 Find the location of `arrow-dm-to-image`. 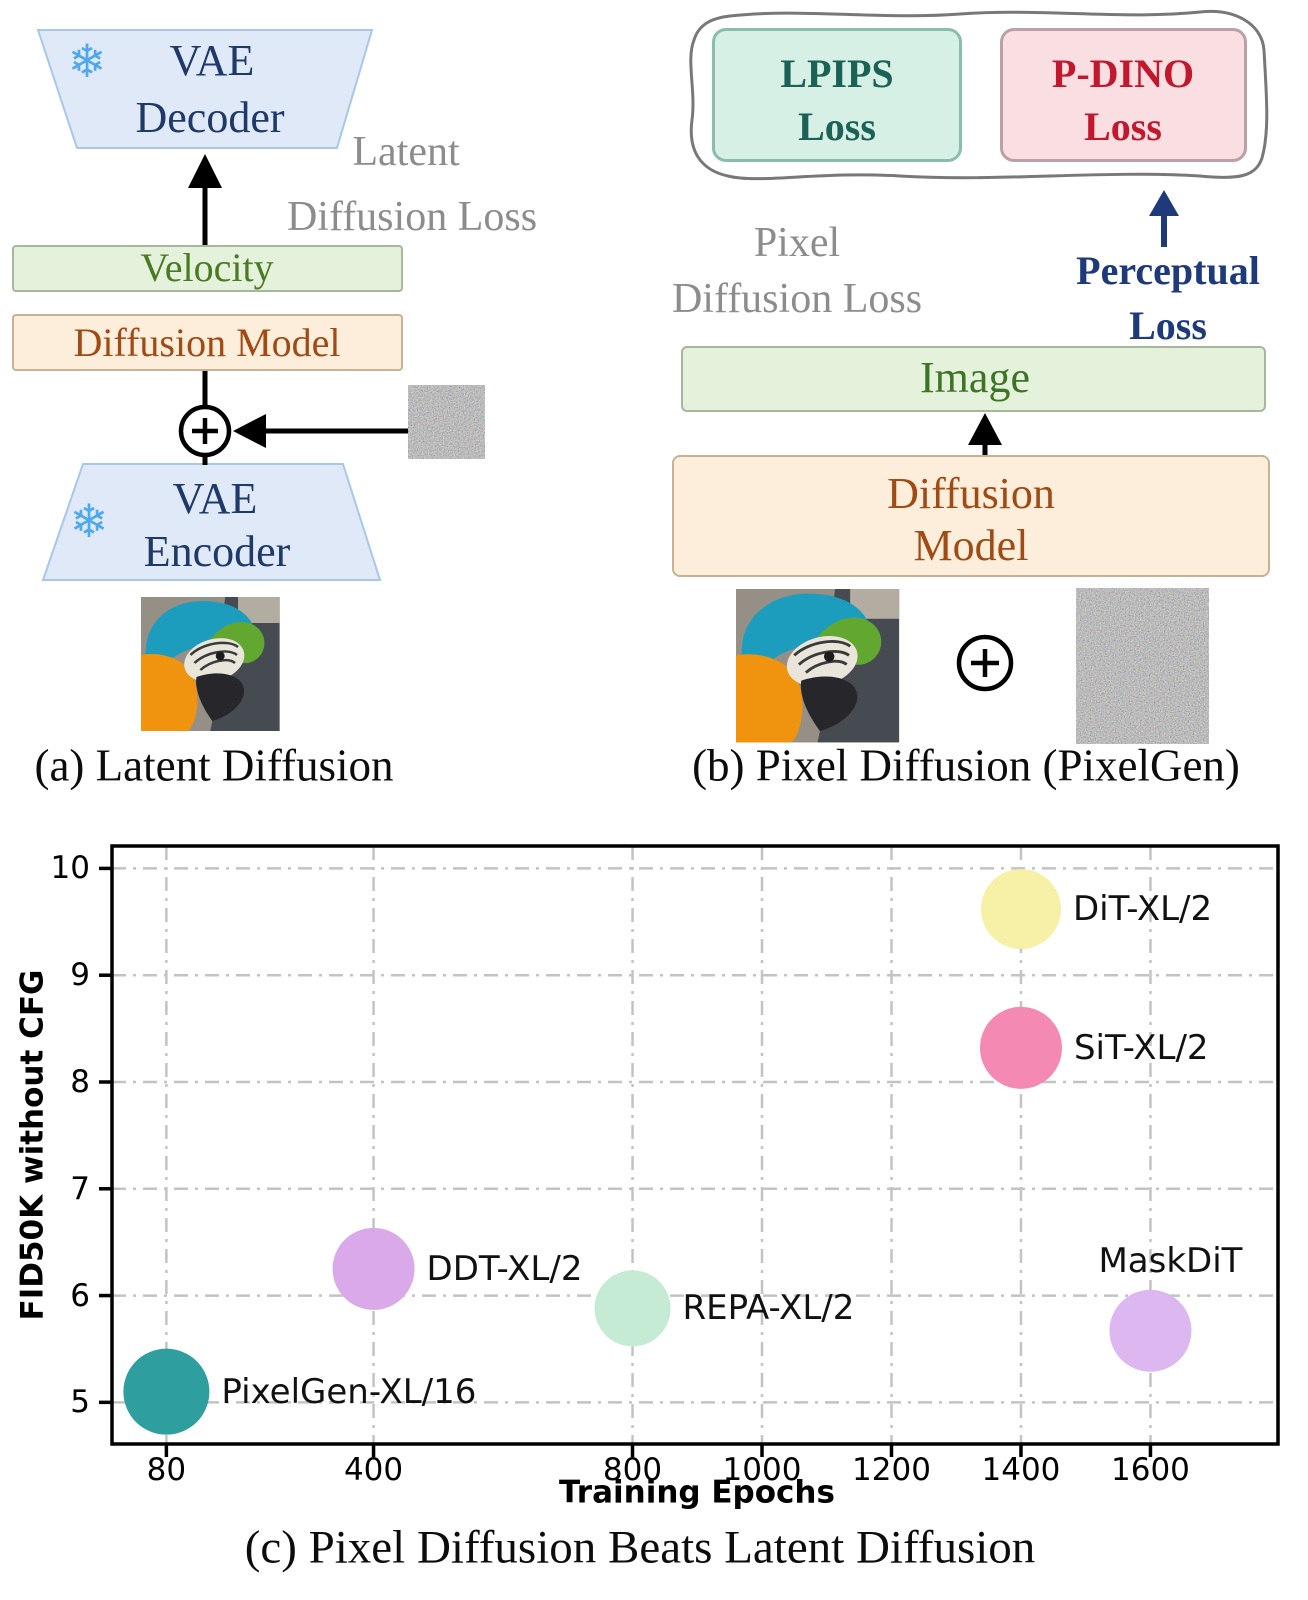

arrow-dm-to-image is located at coordinates (985, 435).